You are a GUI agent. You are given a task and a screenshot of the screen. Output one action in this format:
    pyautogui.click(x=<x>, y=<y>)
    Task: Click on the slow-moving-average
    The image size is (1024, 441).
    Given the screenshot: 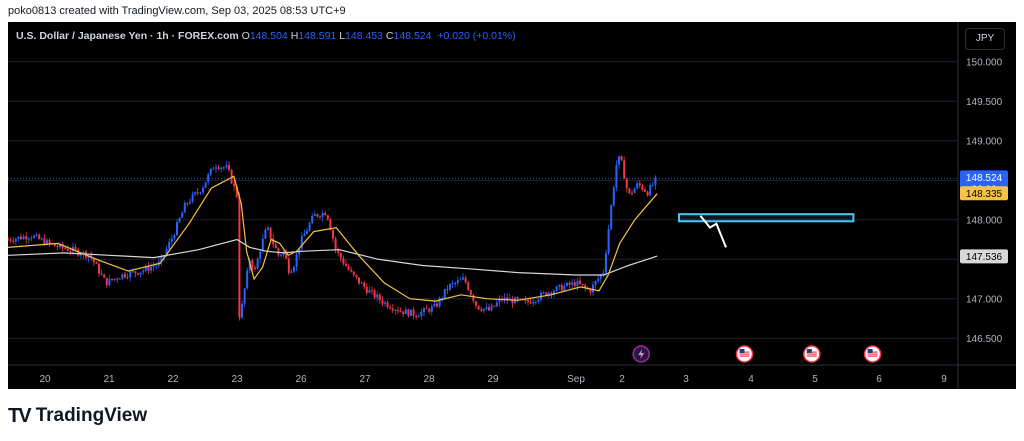 What is the action you would take?
    pyautogui.click(x=333, y=257)
    